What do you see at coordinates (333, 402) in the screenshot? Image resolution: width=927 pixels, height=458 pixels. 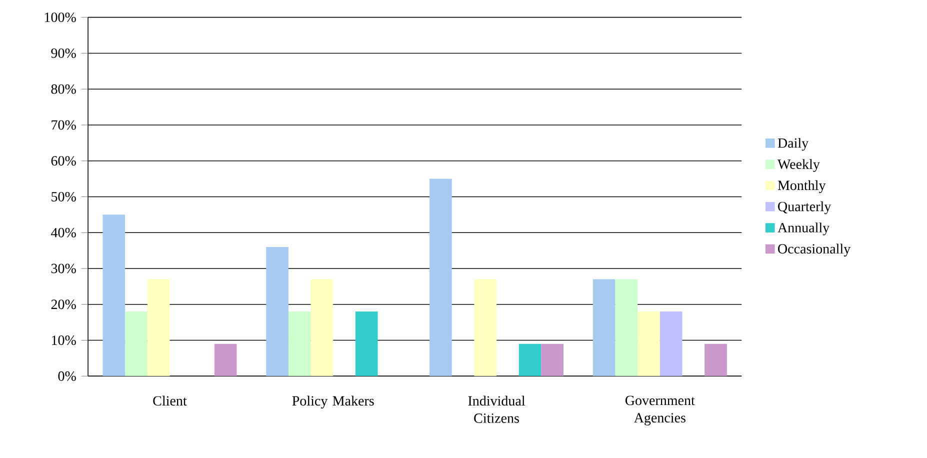 I see `x-tick-label: Policy Makers` at bounding box center [333, 402].